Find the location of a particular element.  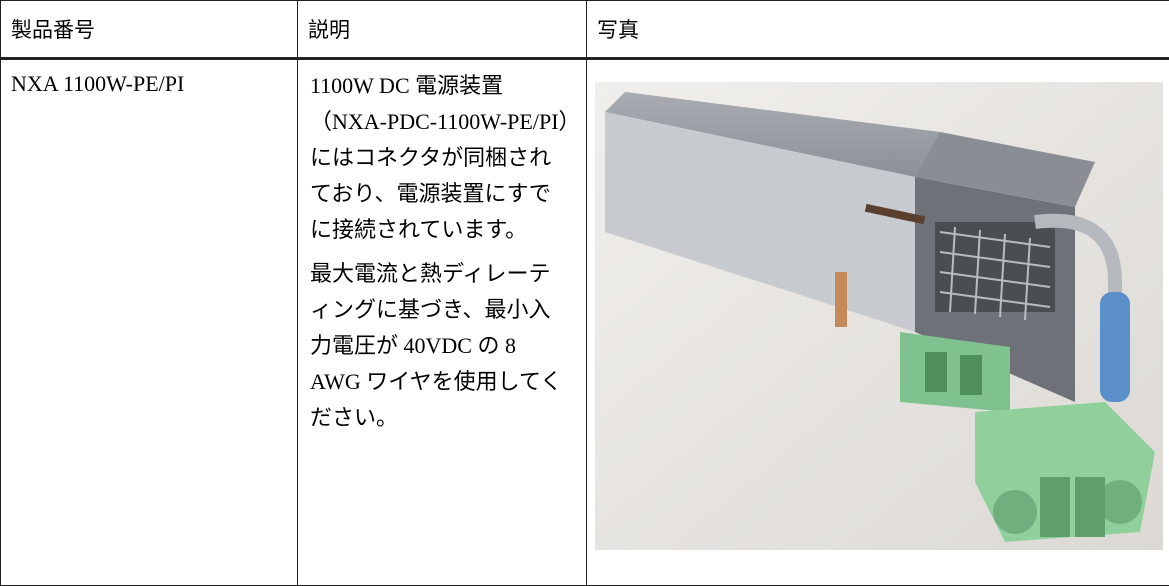

header-row: 製品番号 説明 写真 is located at coordinates (585, 30).